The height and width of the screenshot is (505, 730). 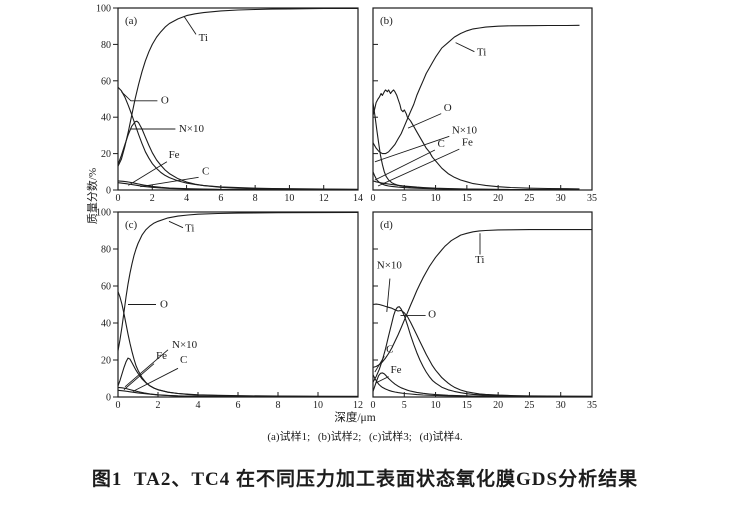 What do you see at coordinates (93, 196) in the screenshot?
I see `y-axis-title: 质量分数/%` at bounding box center [93, 196].